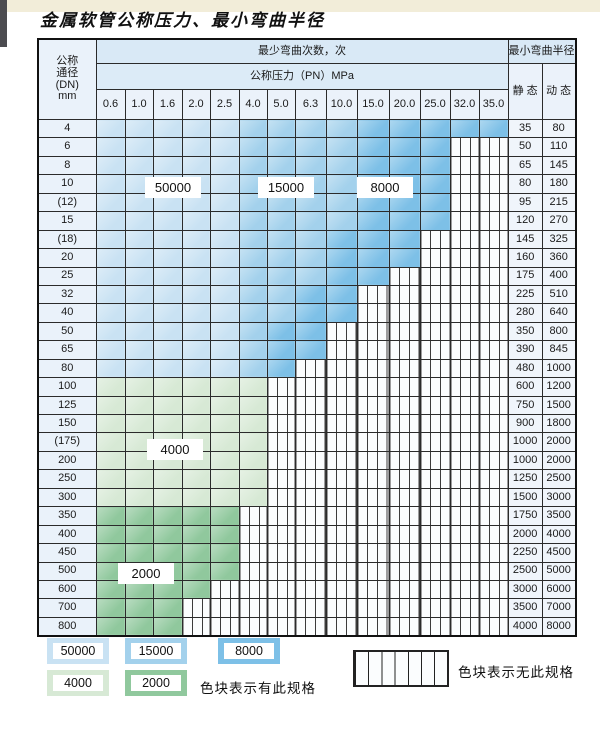  What do you see at coordinates (559, 368) in the screenshot?
I see `dynamic-radius-cell: 1000` at bounding box center [559, 368].